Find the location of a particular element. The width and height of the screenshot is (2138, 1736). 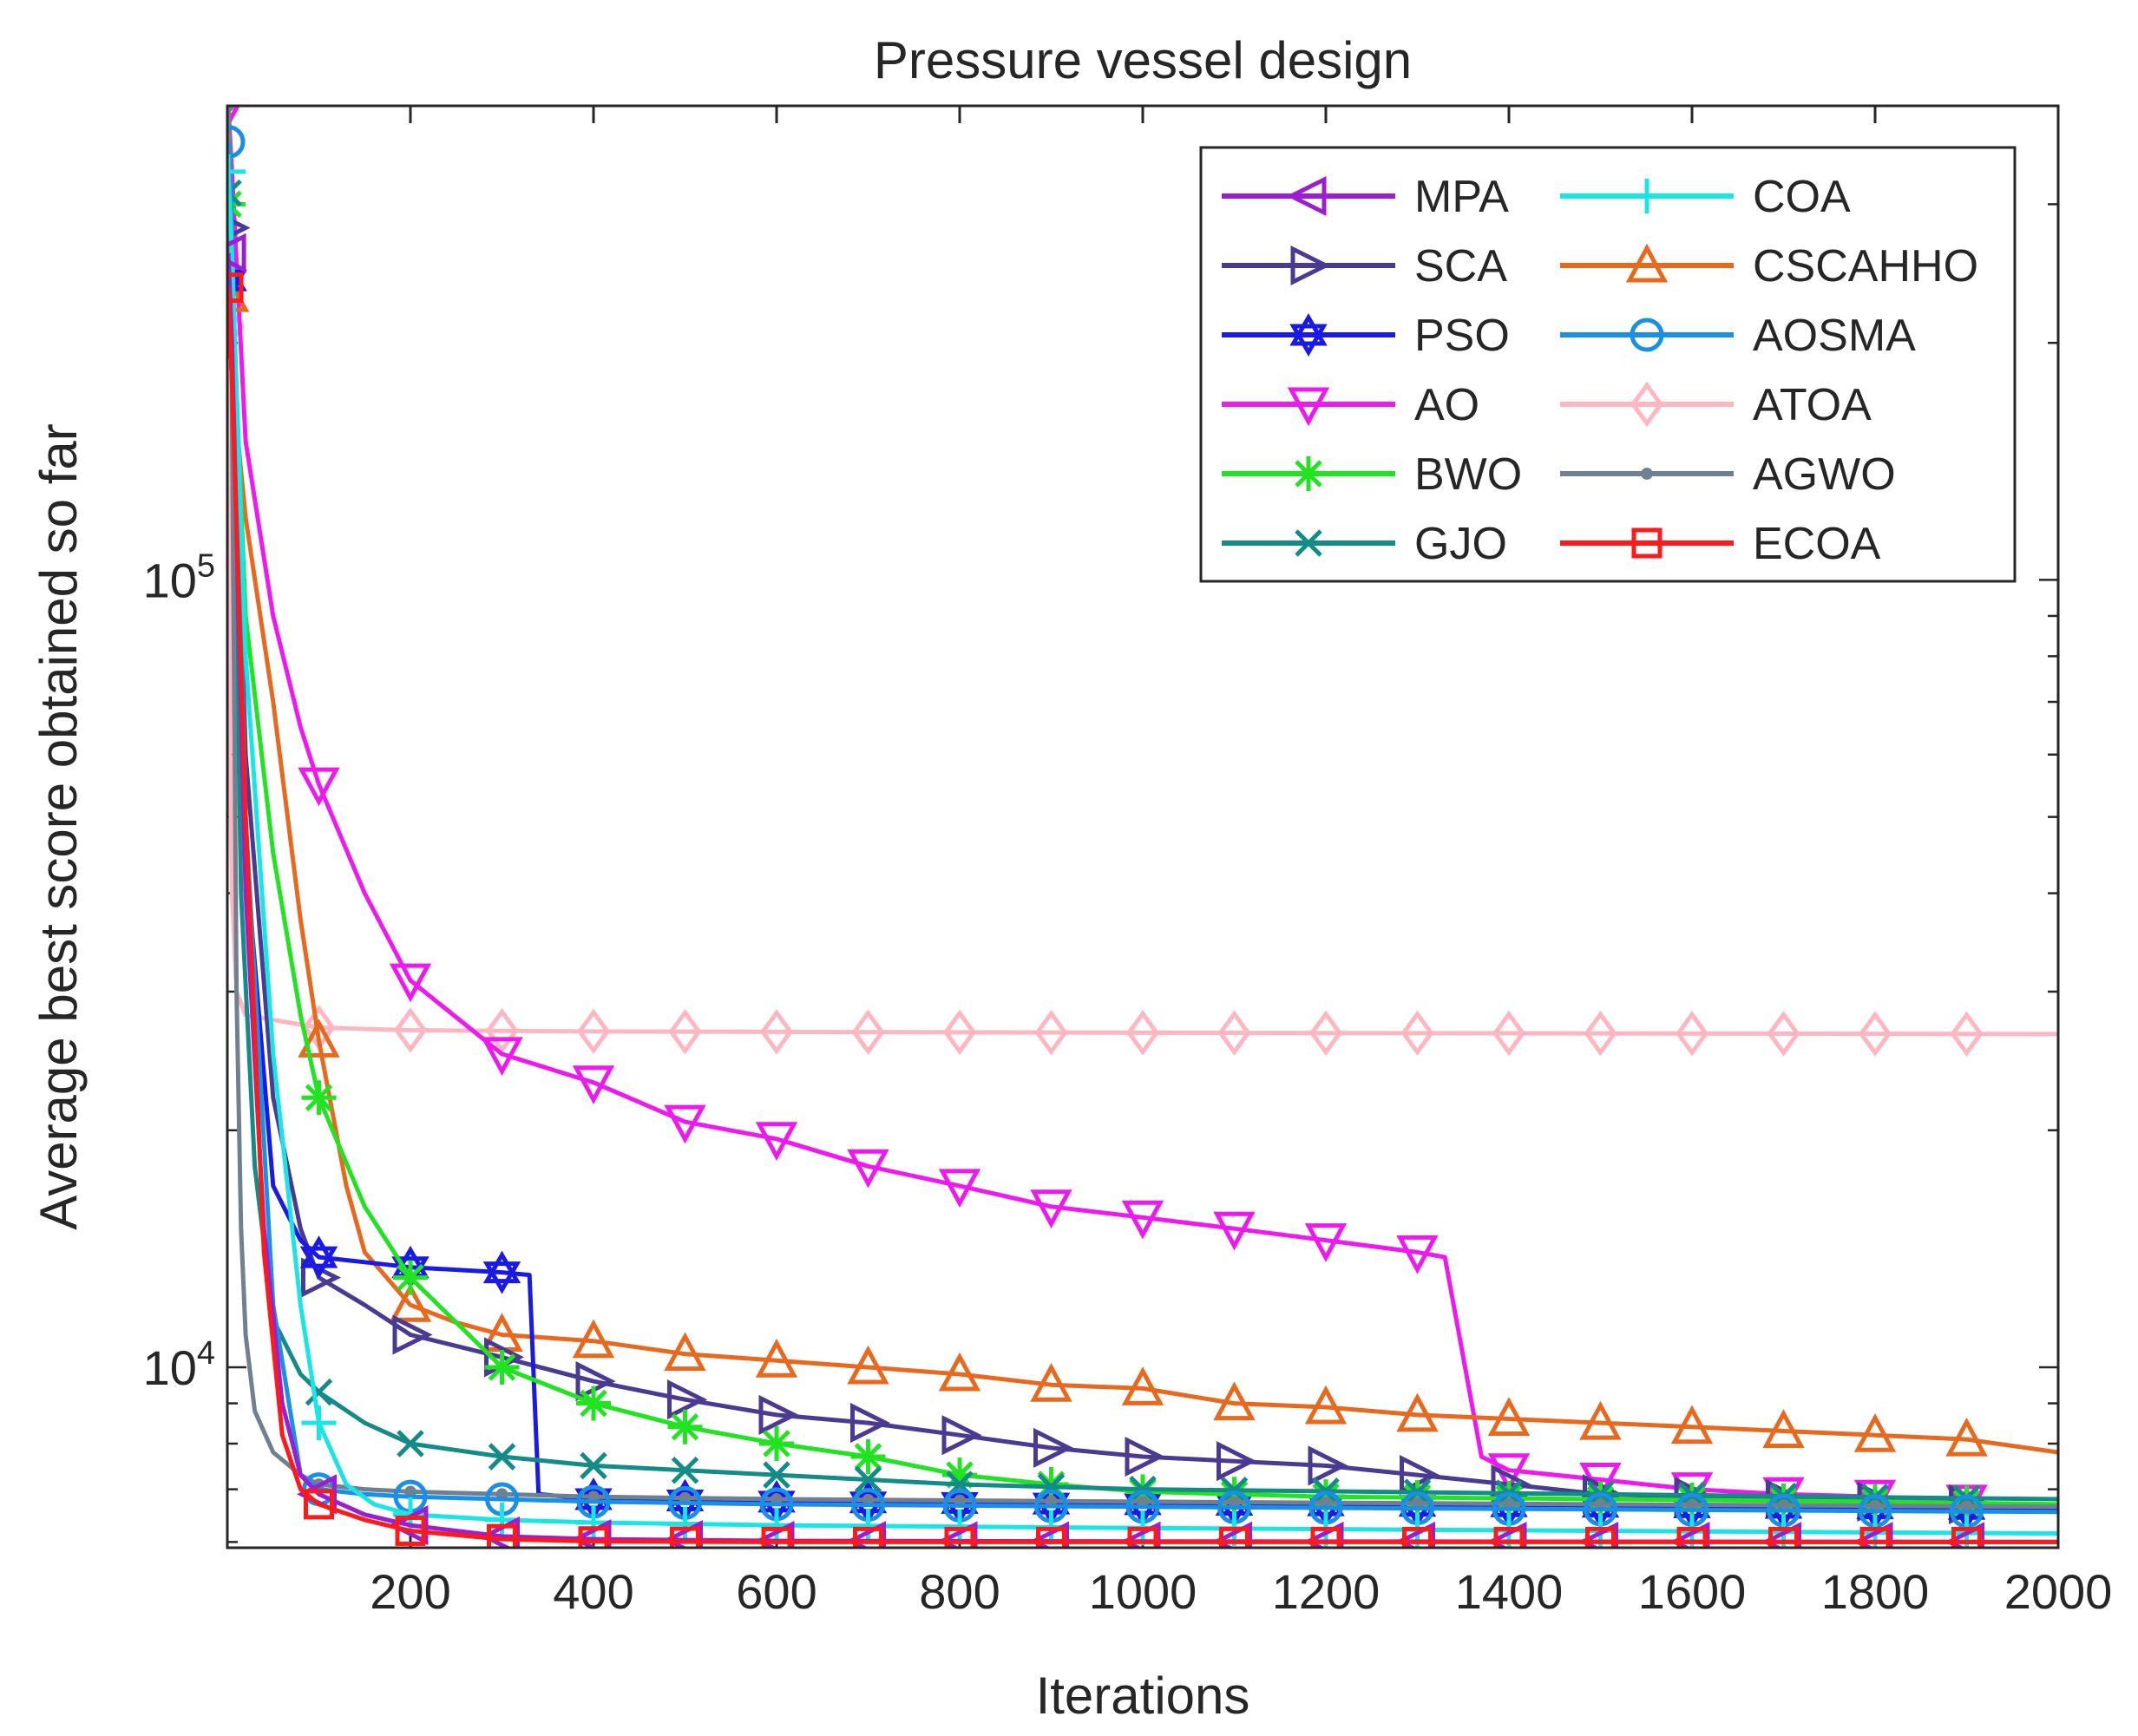

legend-label-pso: PSO is located at coordinates (1462, 336).